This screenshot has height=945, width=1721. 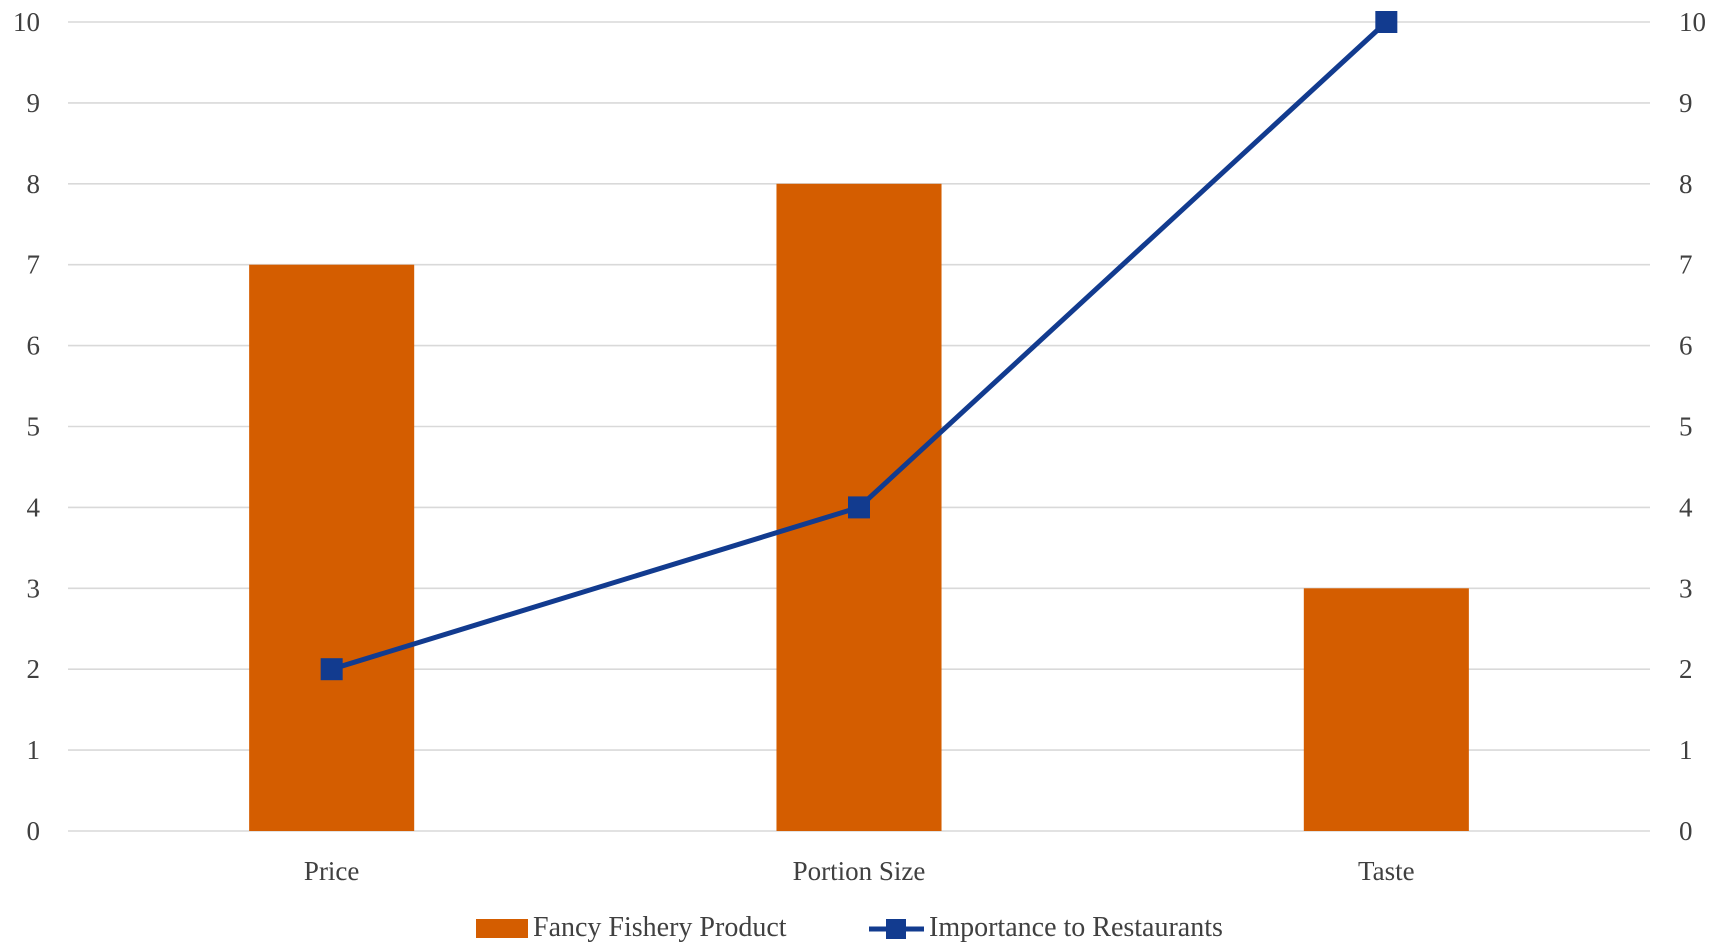 What do you see at coordinates (1686, 588) in the screenshot?
I see `right-tick-label: 3` at bounding box center [1686, 588].